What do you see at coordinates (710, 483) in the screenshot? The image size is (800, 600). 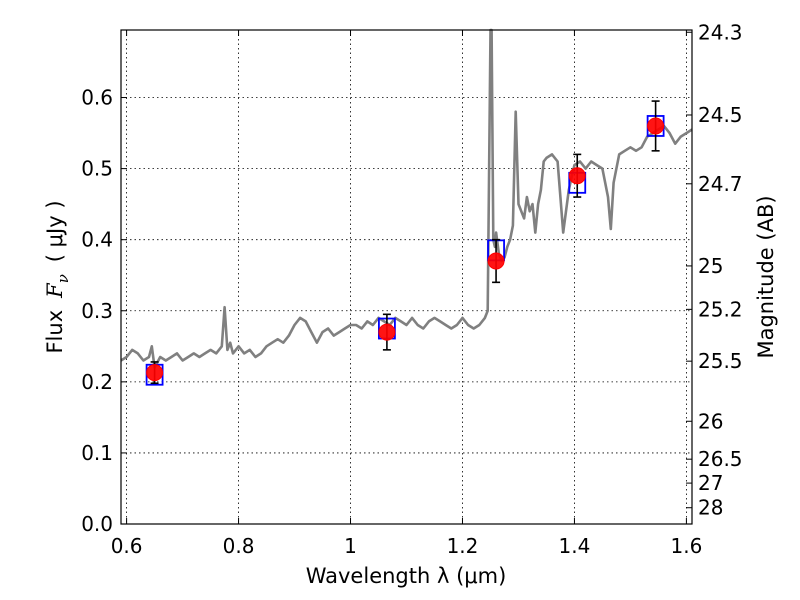 I see `magnitude-tick-label: 27` at bounding box center [710, 483].